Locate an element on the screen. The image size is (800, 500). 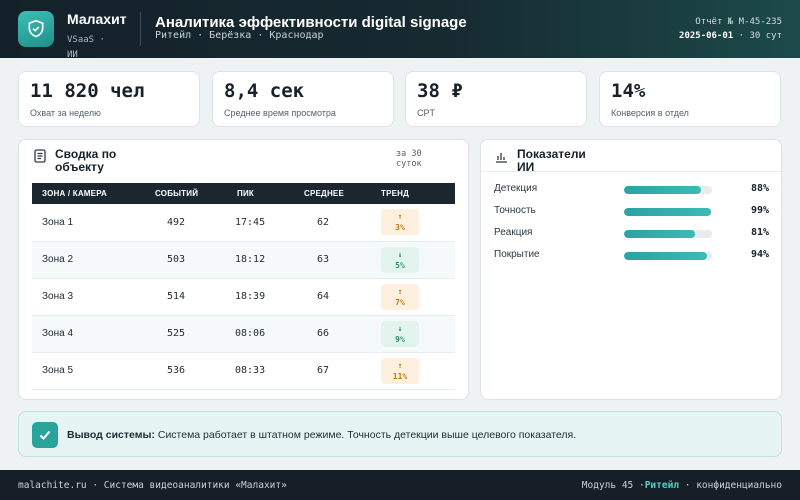
ai-metric-value: 81% is located at coordinates (759, 232).